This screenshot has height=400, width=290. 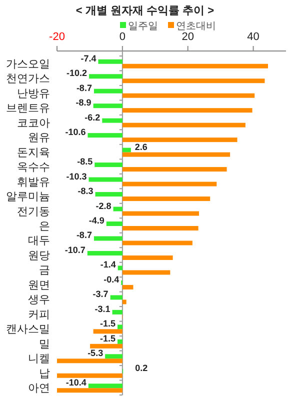 I want to click on data-label: -10.7, so click(x=75, y=249).